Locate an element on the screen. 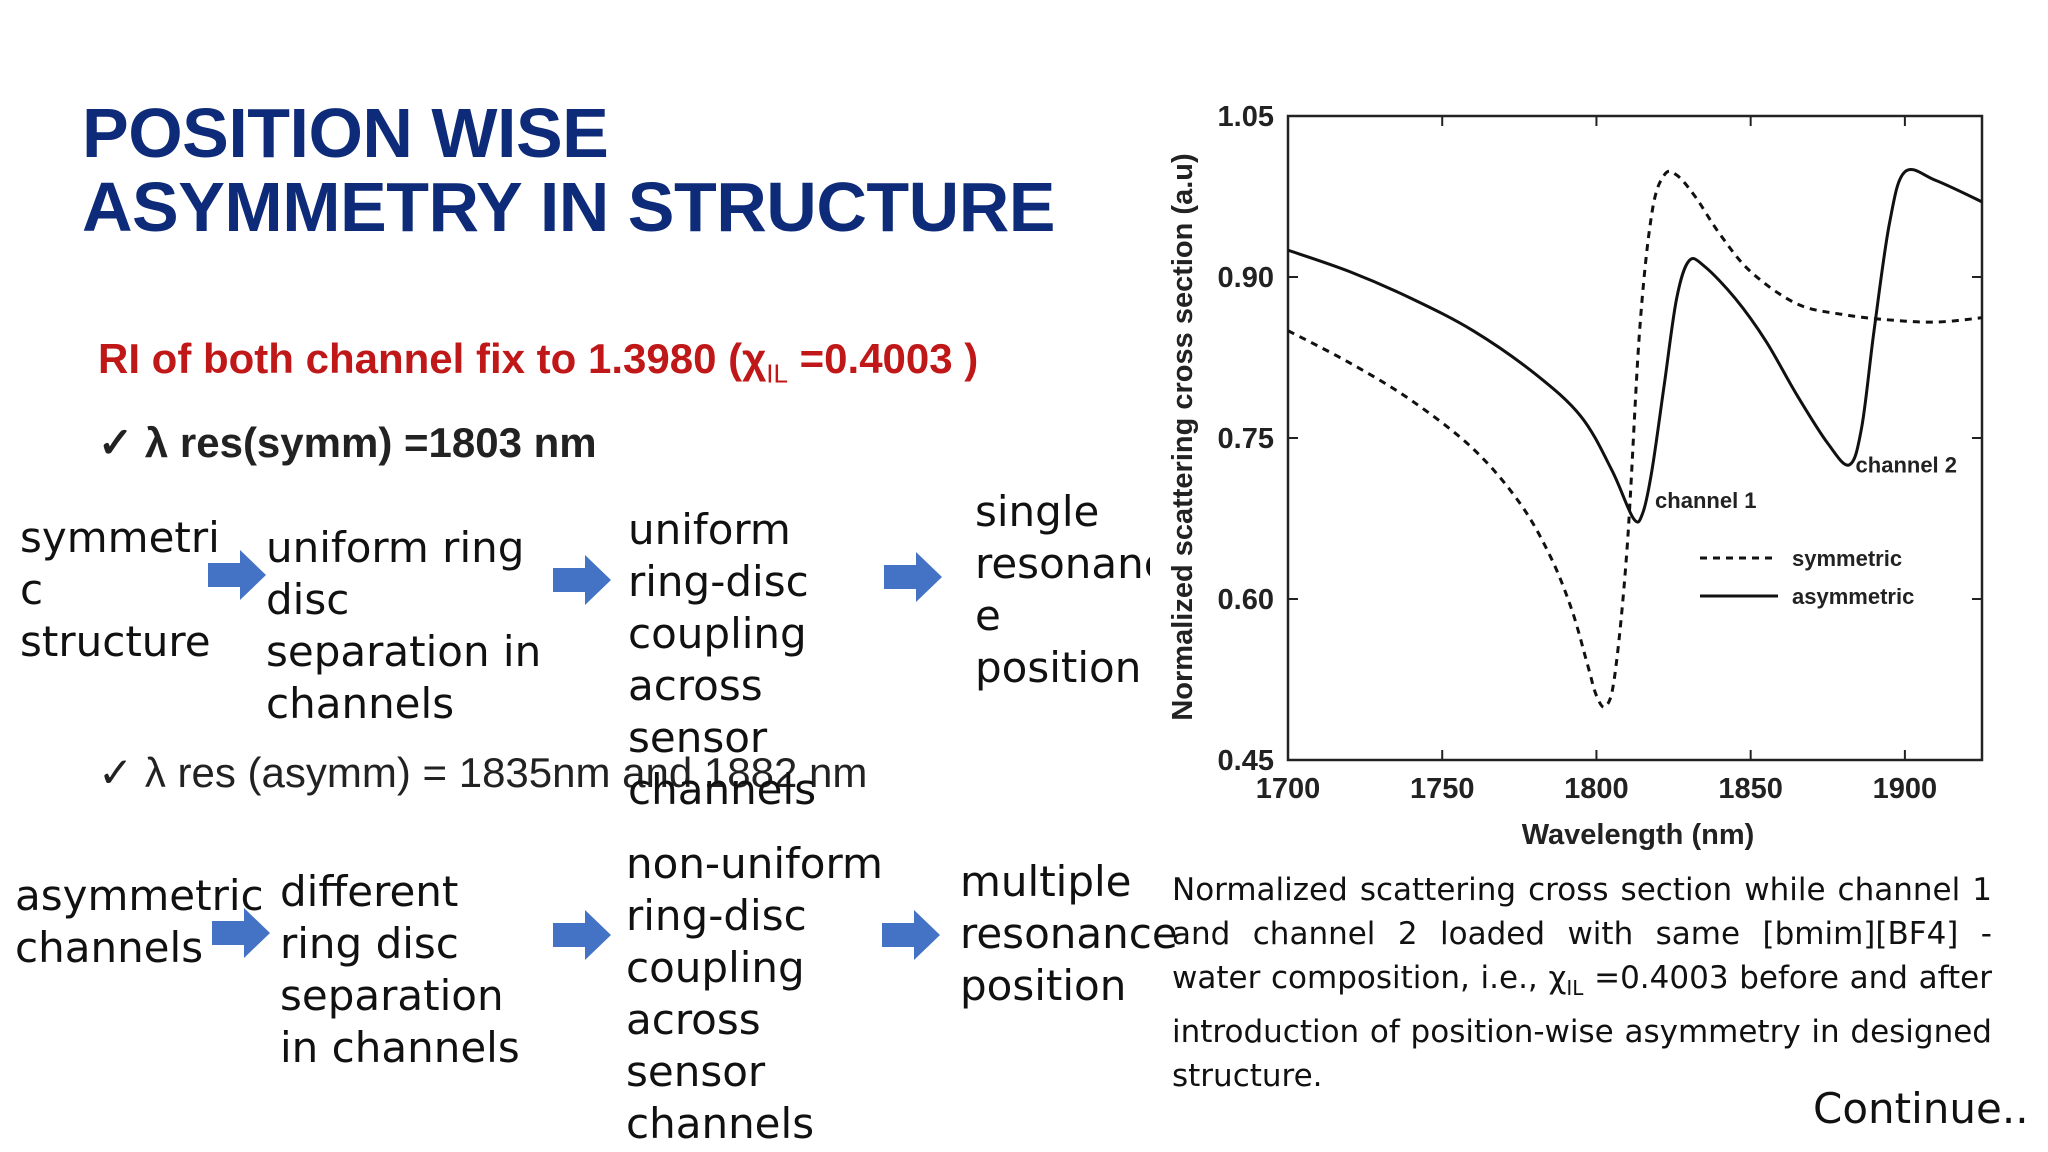 The width and height of the screenshot is (2048, 1152). flow-line: separation in is located at coordinates (404, 651).